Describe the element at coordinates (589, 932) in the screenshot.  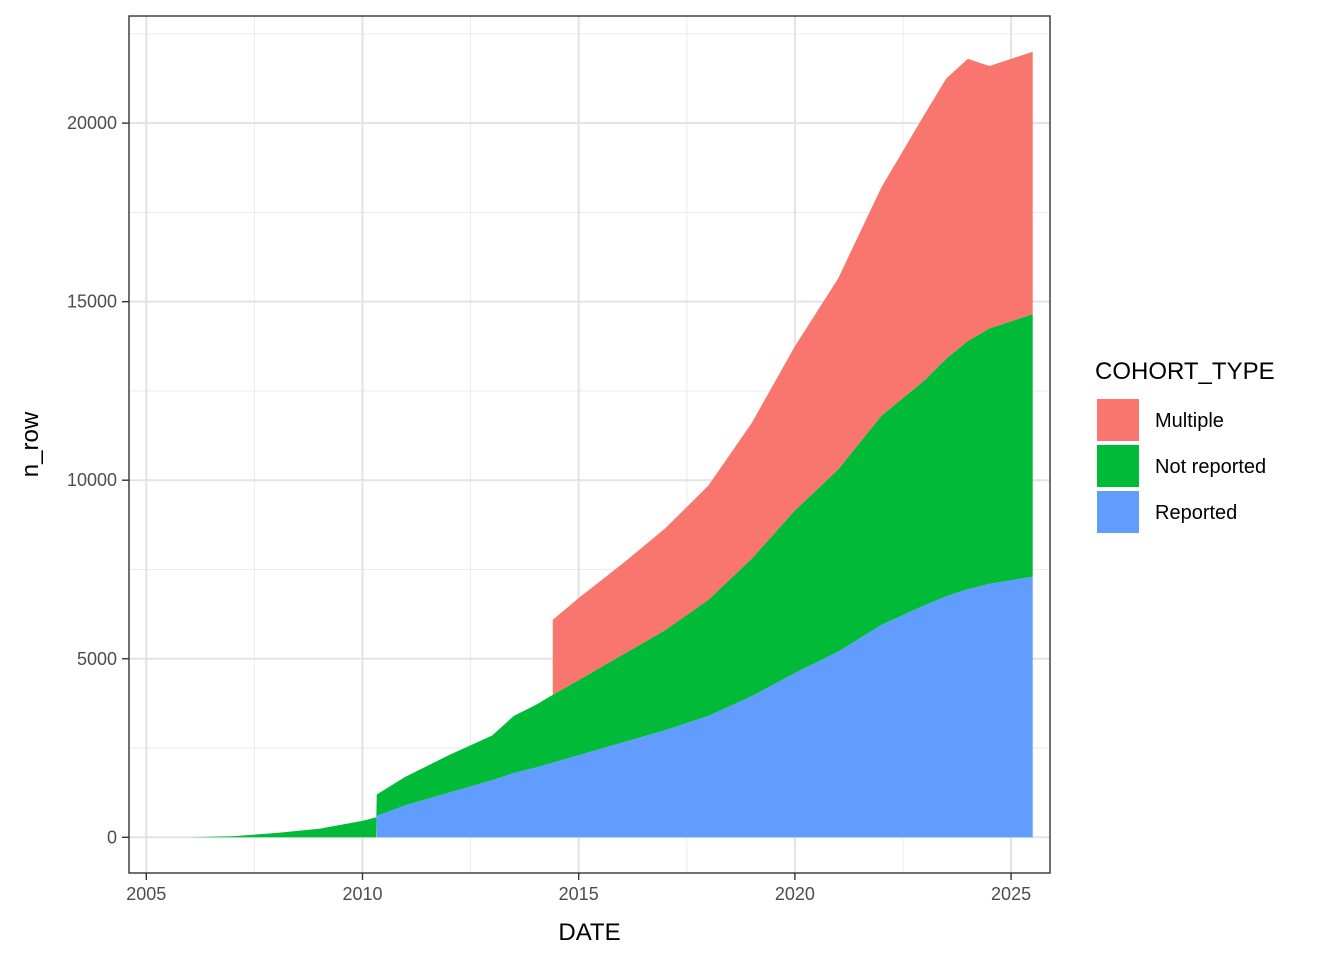
I see `x-axis-title: DATE` at that location.